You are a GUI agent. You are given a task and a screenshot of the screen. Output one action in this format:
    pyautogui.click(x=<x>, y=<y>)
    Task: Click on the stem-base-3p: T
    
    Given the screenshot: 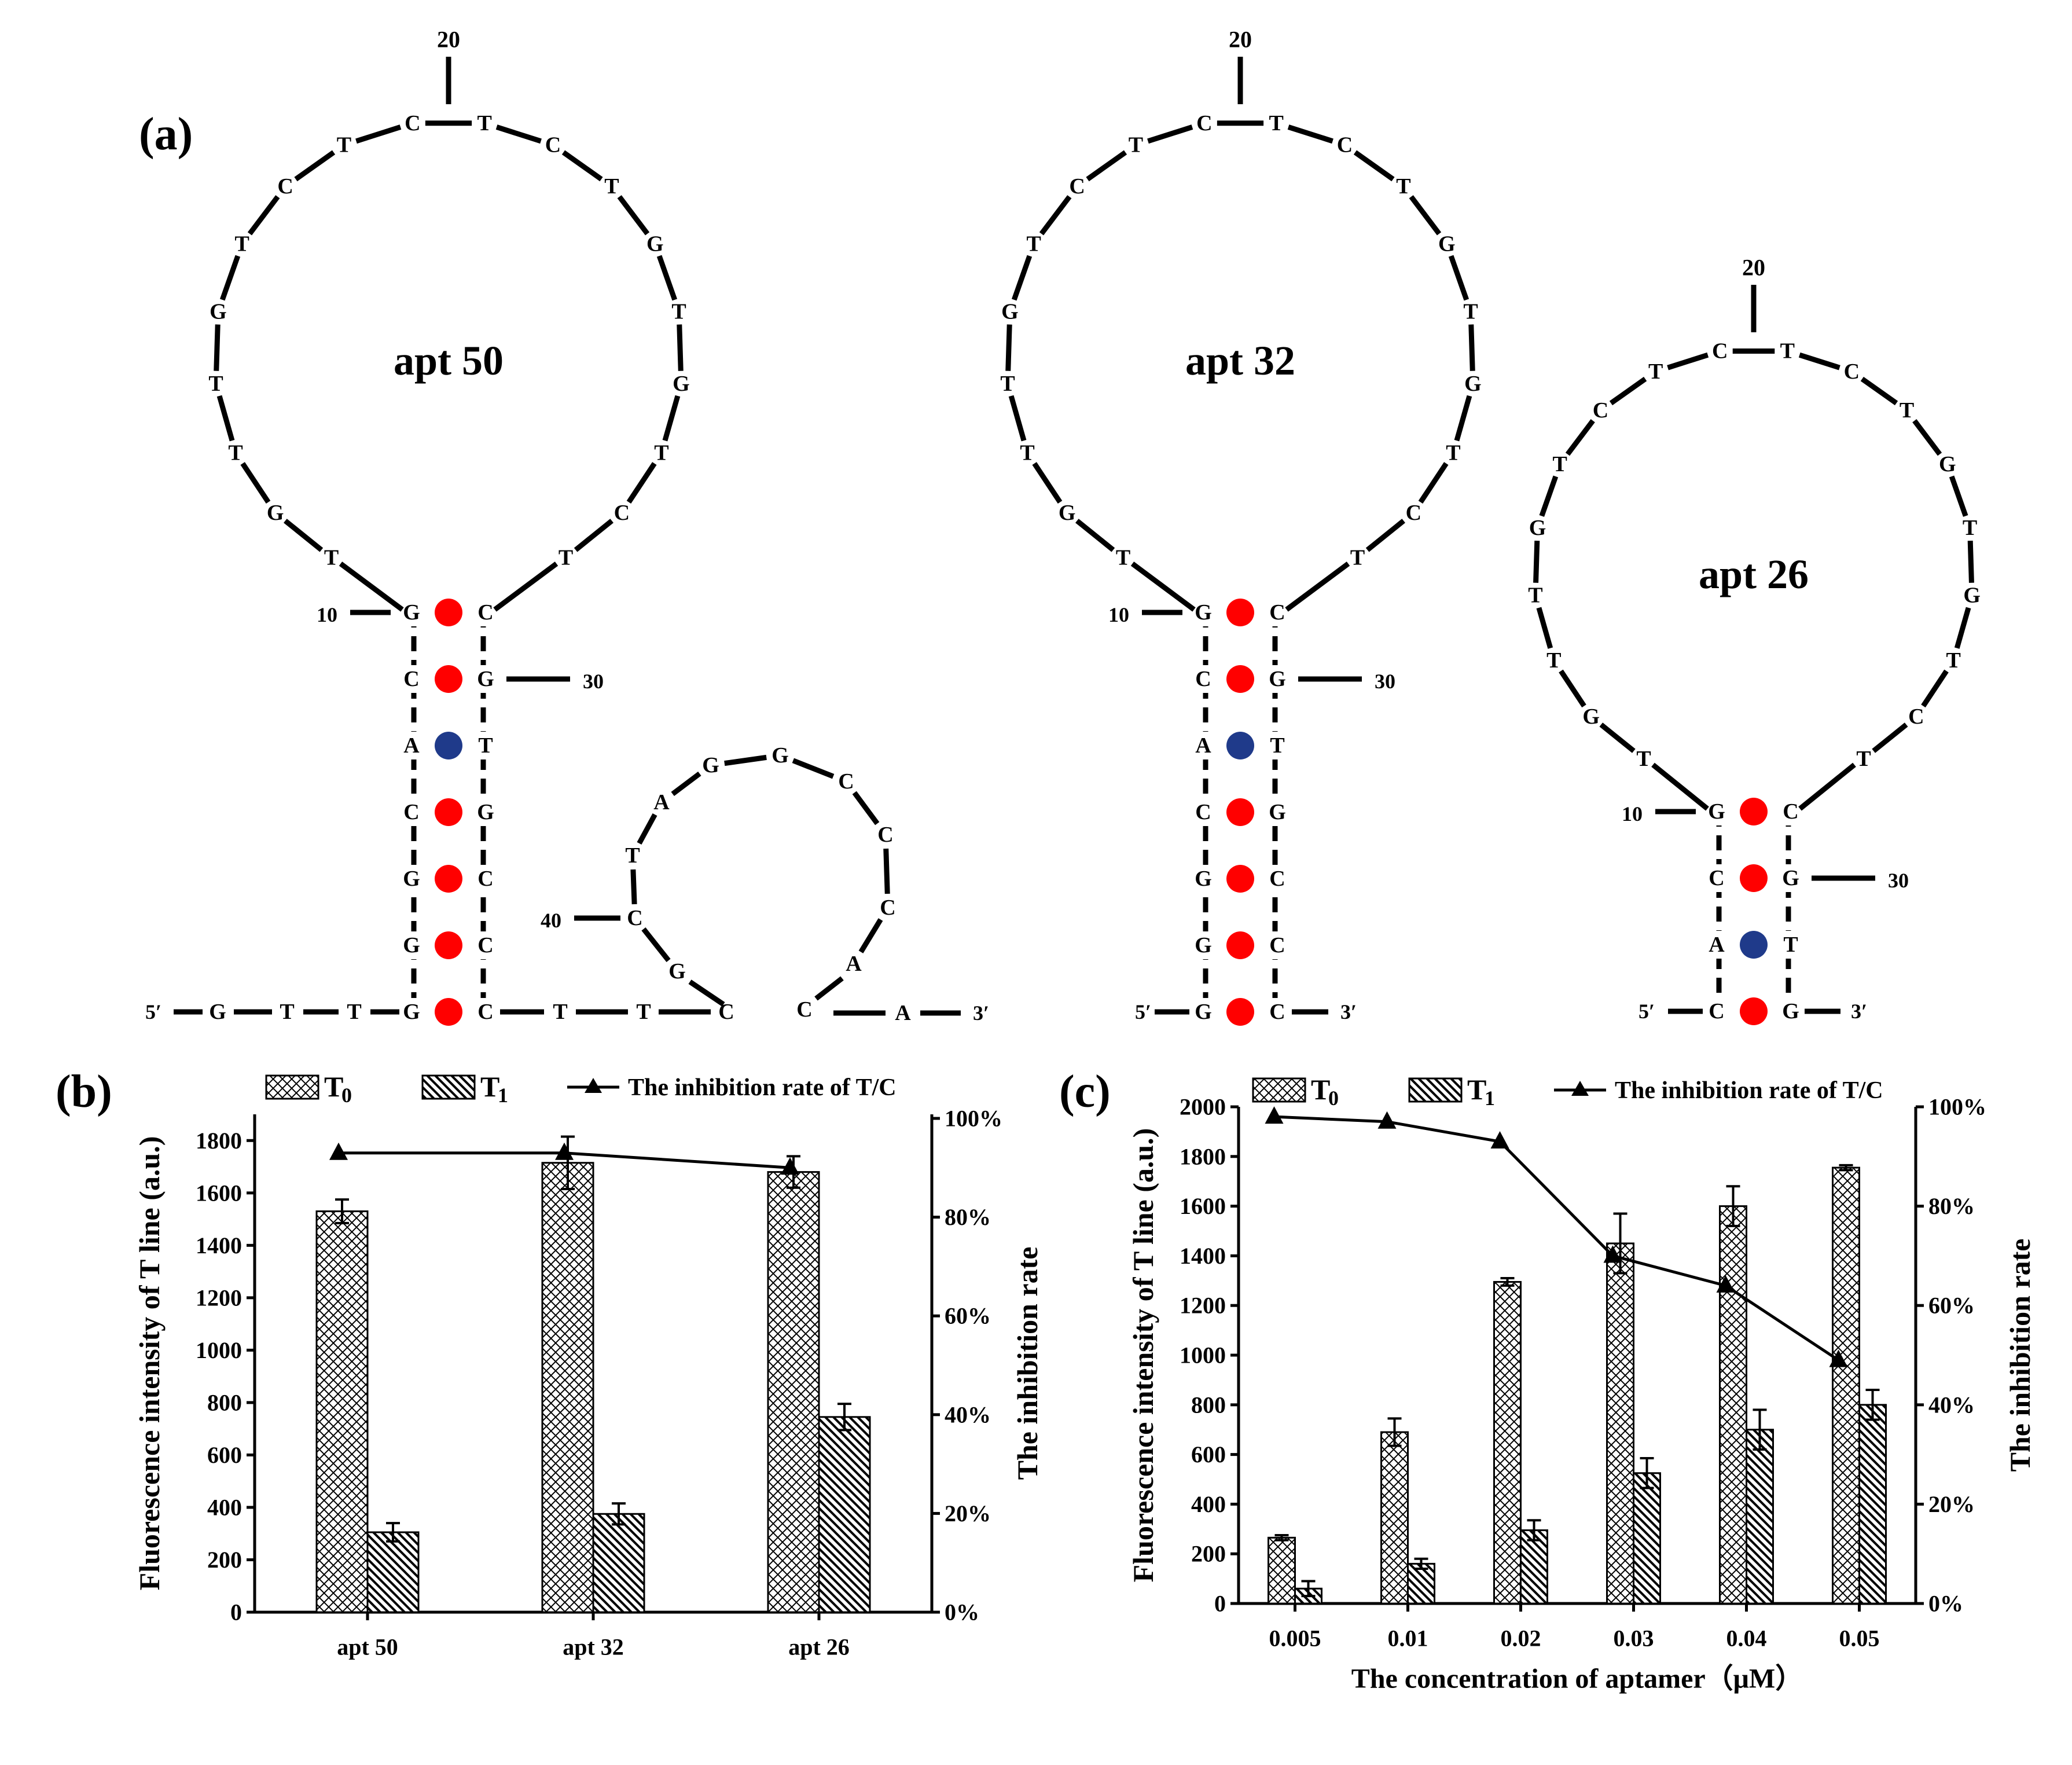 What is the action you would take?
    pyautogui.click(x=1277, y=745)
    